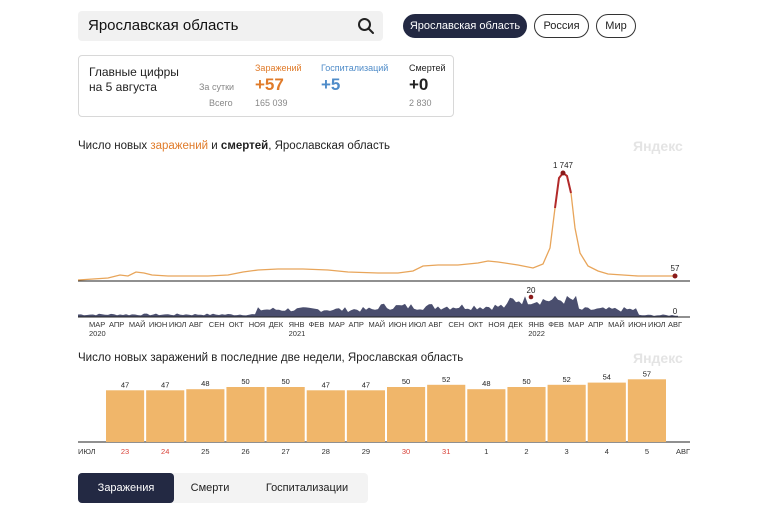  I want to click on bar-value-label: 57, so click(647, 373).